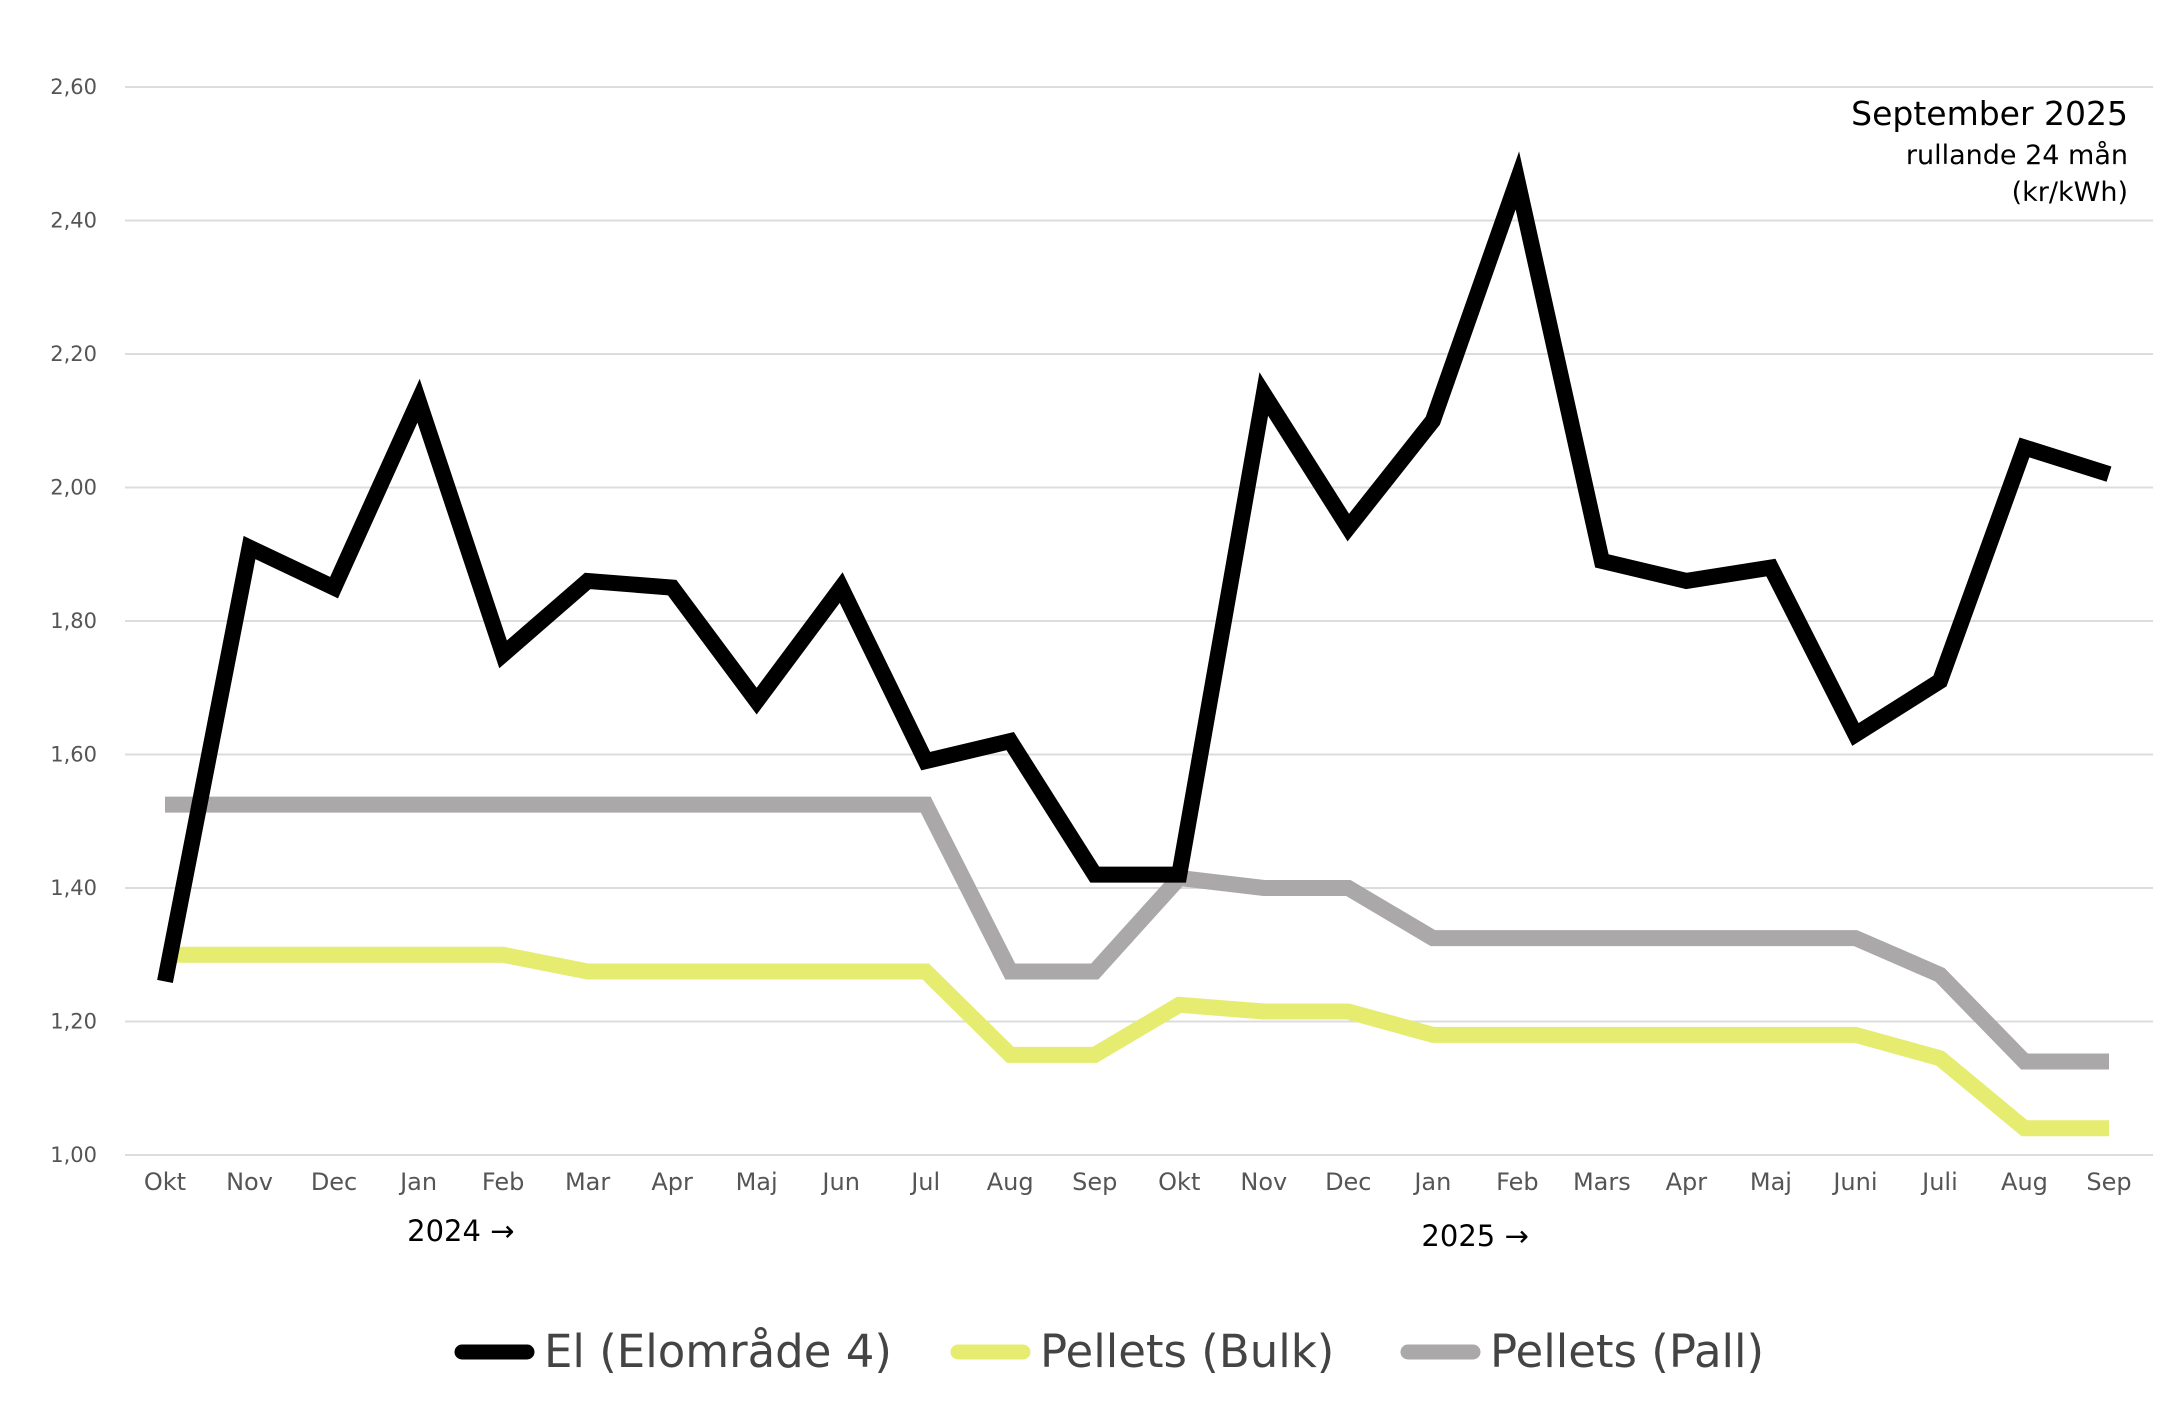 Image resolution: width=2160 pixels, height=1410 pixels. What do you see at coordinates (1187, 1351) in the screenshot?
I see `legend-label: Pellets (Bulk)` at bounding box center [1187, 1351].